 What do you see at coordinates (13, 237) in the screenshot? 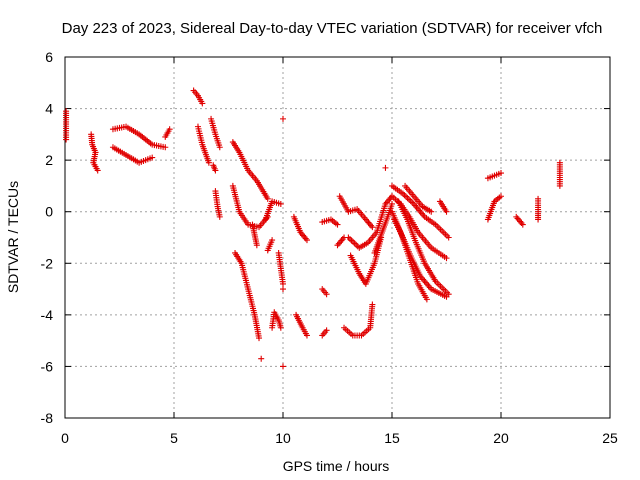
I see `y-axis-label: SDTVAR / TECUs` at bounding box center [13, 237].